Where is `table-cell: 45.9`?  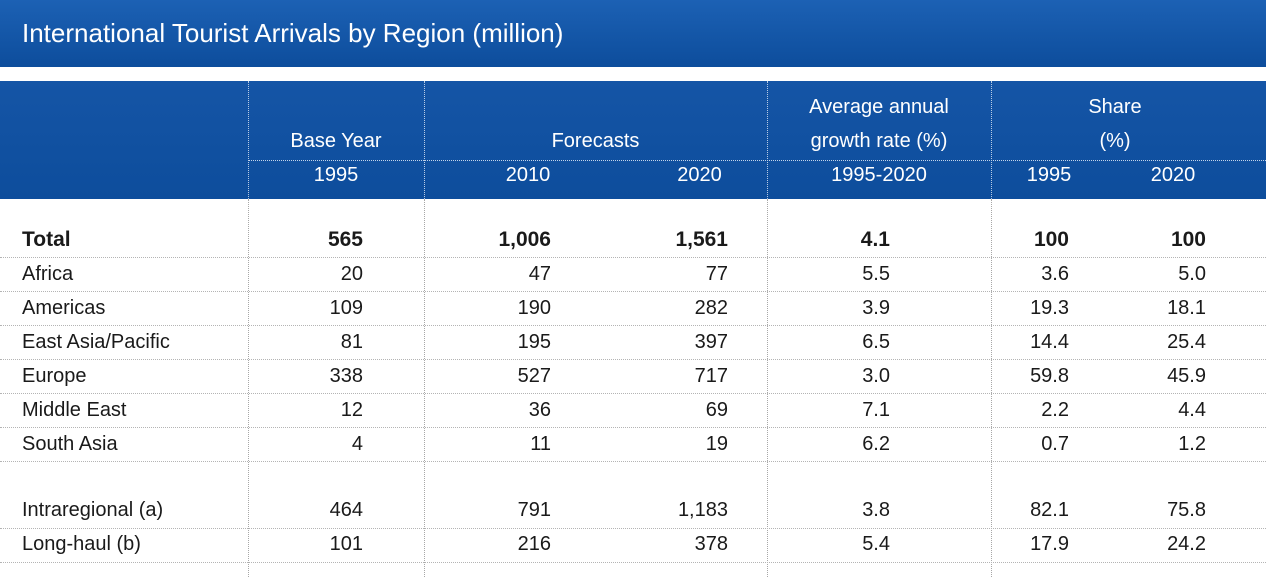
table-cell: 45.9 is located at coordinates (1186, 376).